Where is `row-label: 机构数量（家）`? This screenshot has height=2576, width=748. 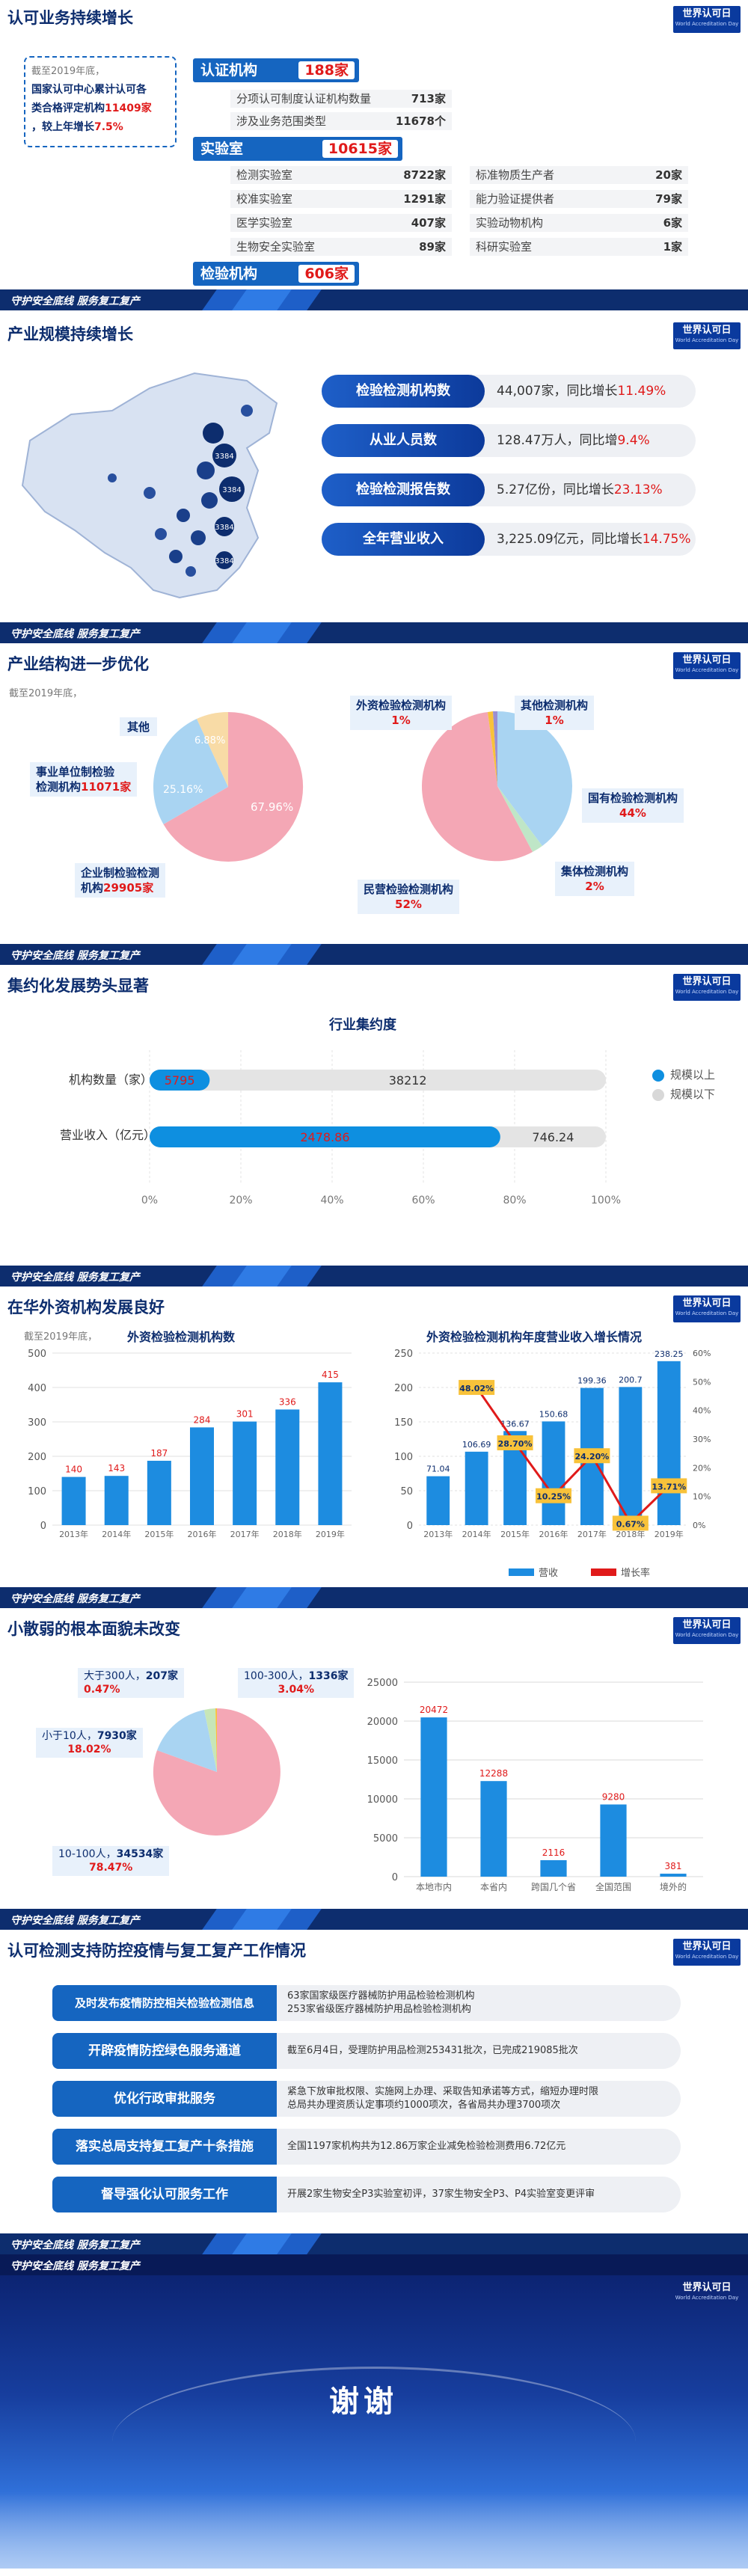 row-label: 机构数量（家） is located at coordinates (111, 1080).